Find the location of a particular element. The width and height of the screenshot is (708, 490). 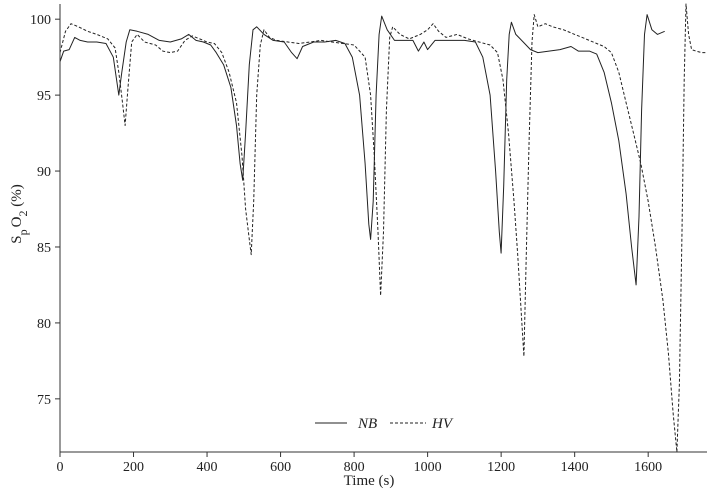

y-tick-label: 95 is located at coordinates (44, 96).